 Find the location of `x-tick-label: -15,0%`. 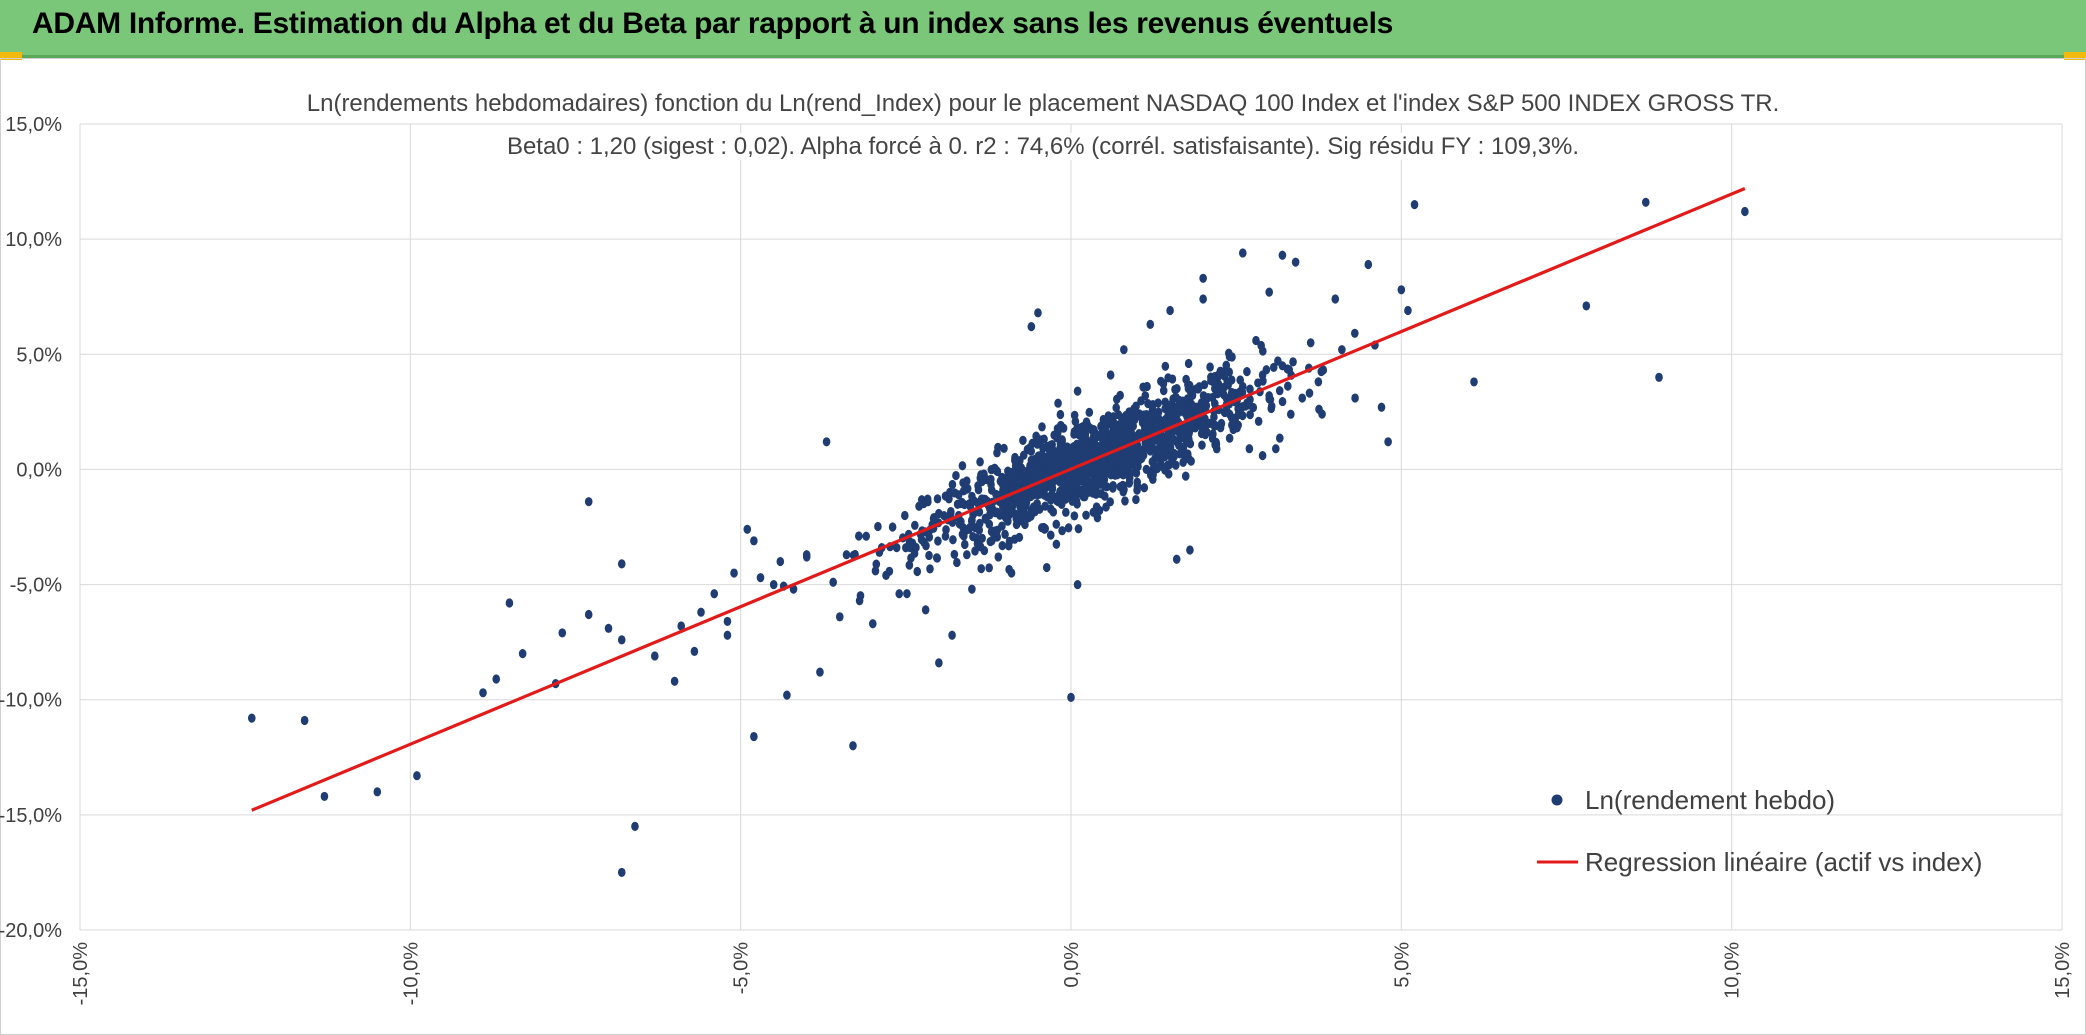

x-tick-label: -15,0% is located at coordinates (81, 974).